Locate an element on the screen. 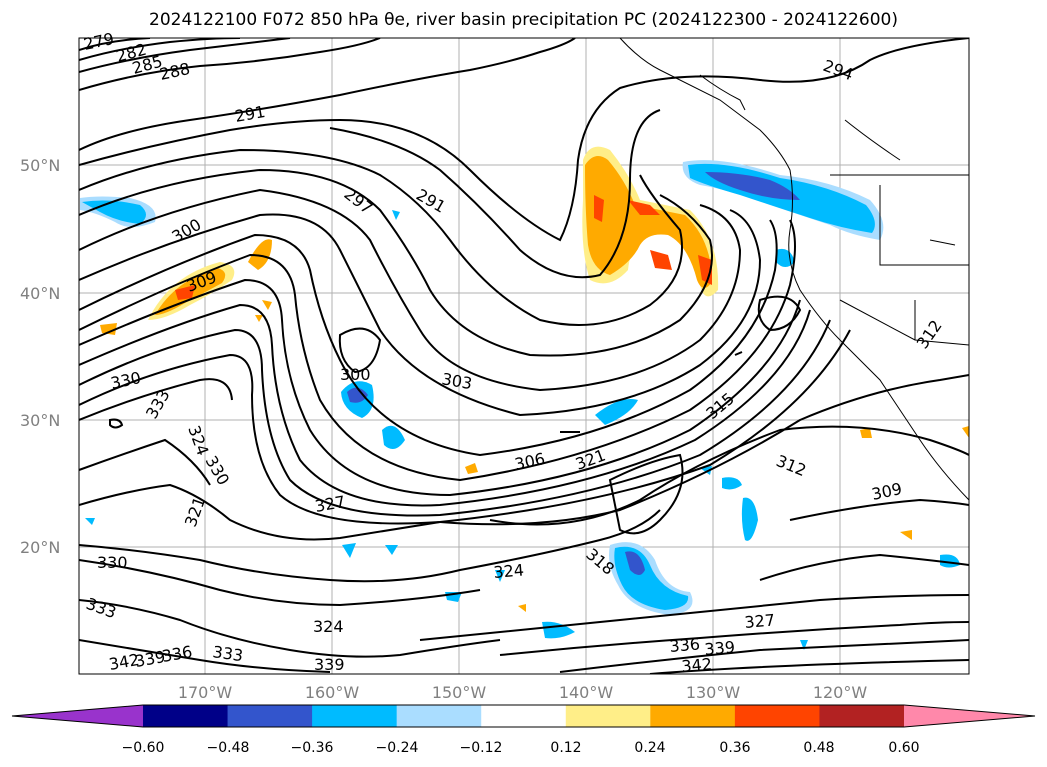 Image resolution: width=1047 pixels, height=767 pixels. colorbar-tick-label: −0.12 is located at coordinates (481, 748).